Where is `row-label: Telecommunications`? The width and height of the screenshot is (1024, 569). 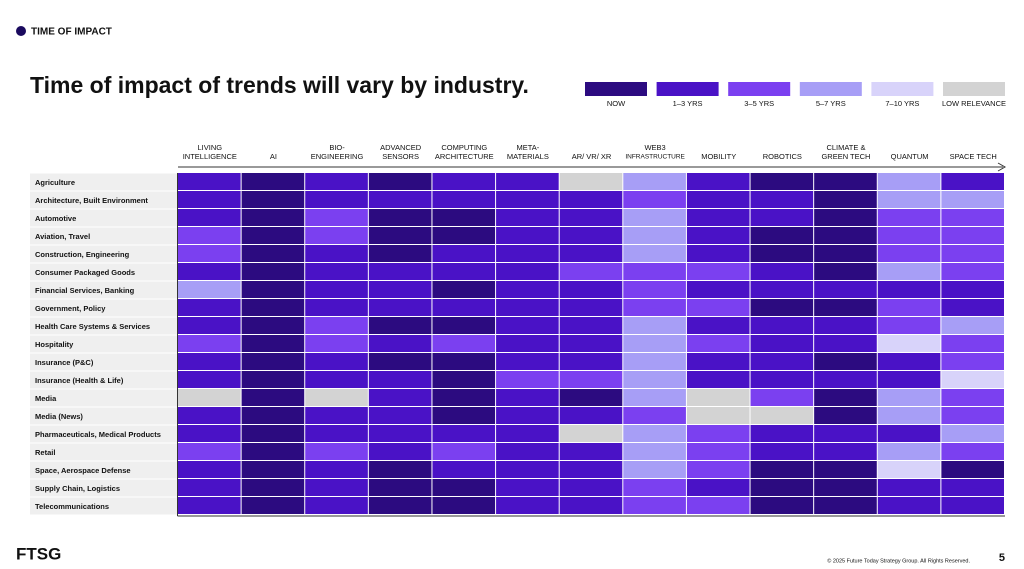
row-label: Telecommunications is located at coordinates (72, 506).